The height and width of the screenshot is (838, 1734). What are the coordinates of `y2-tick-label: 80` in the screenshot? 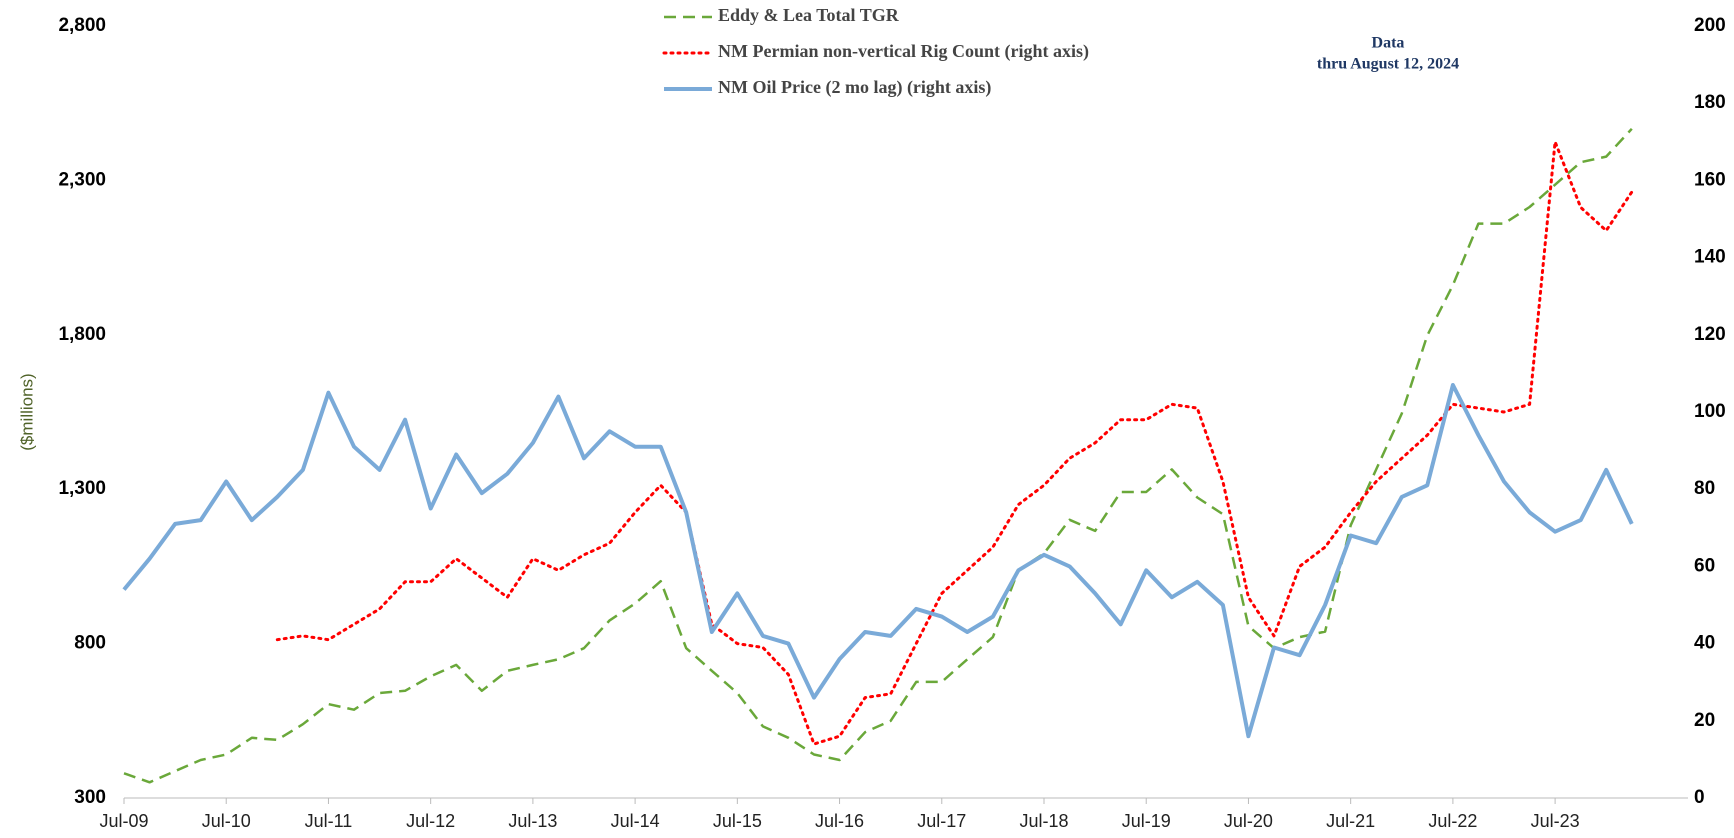 It's located at (1704, 488).